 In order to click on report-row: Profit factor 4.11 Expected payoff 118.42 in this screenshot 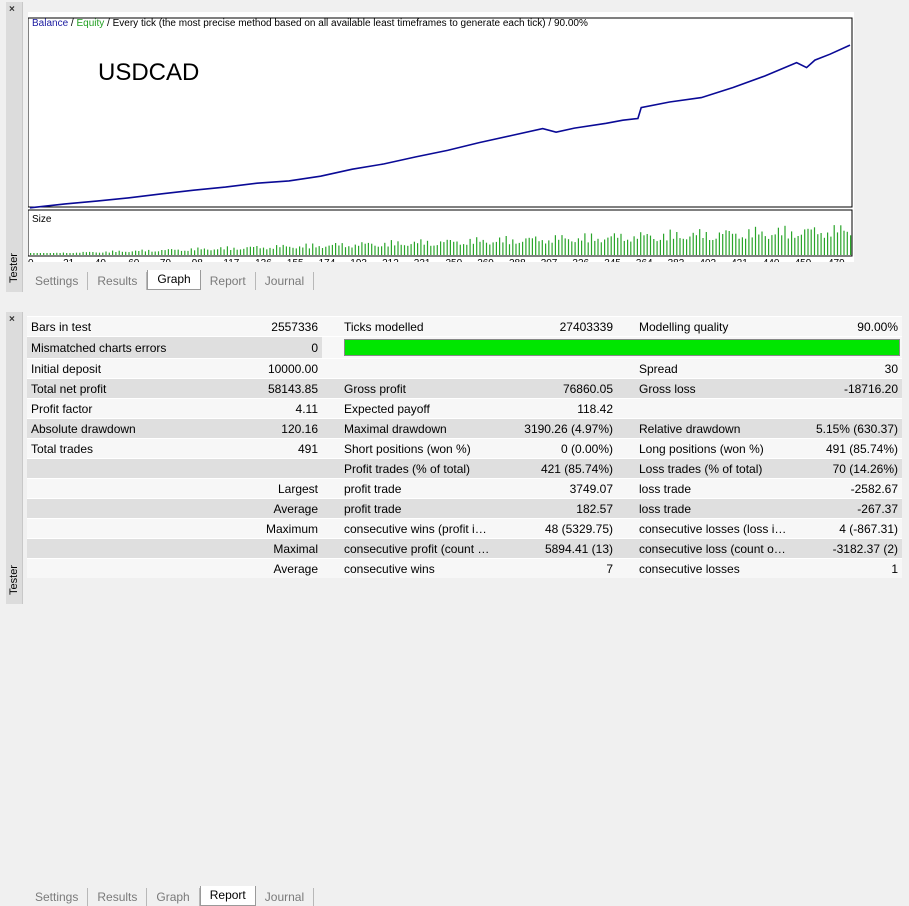, I will do `click(464, 408)`.